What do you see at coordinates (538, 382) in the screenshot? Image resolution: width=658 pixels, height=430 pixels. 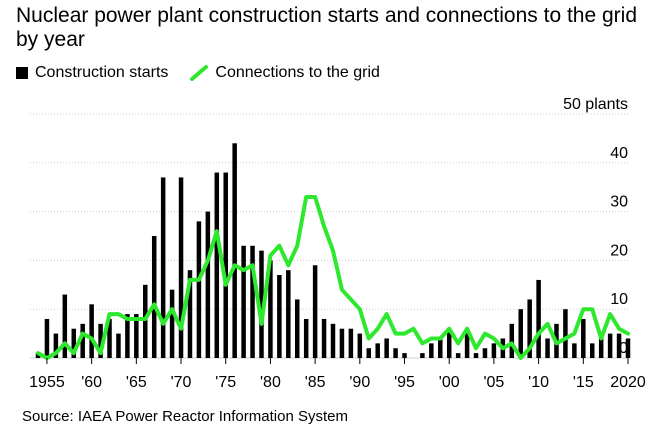 I see `x-tick-label: '10` at bounding box center [538, 382].